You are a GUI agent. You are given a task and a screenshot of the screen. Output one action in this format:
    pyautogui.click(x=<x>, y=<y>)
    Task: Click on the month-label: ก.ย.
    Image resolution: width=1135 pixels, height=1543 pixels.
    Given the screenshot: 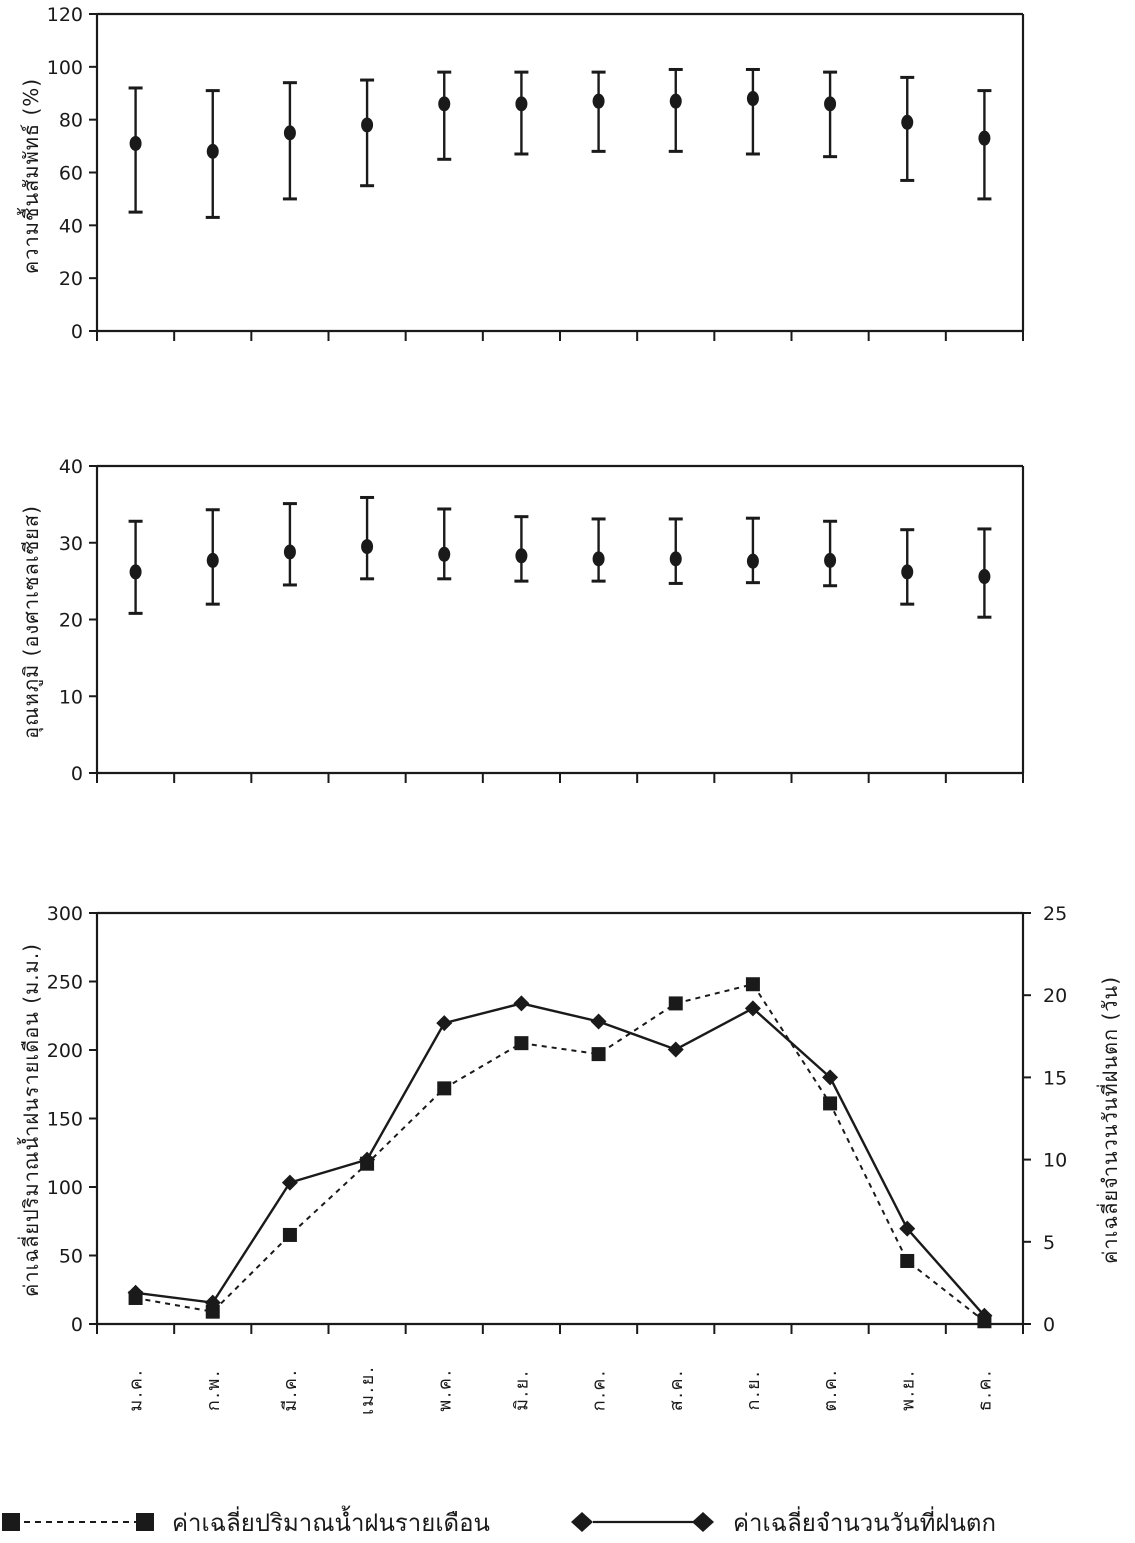 What is the action you would take?
    pyautogui.click(x=753, y=1390)
    